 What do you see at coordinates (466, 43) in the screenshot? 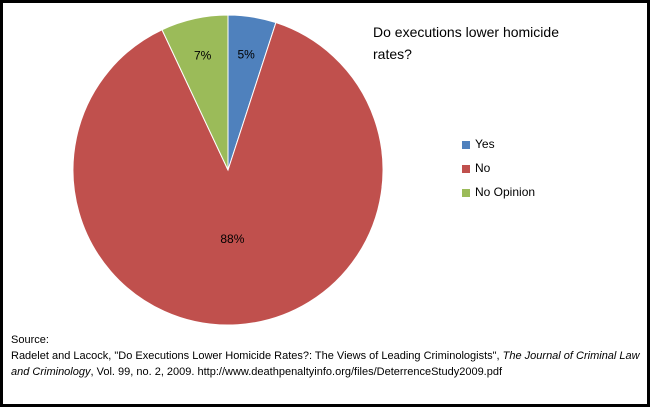
I see `chart-title: Do executions lower homicide rates?` at bounding box center [466, 43].